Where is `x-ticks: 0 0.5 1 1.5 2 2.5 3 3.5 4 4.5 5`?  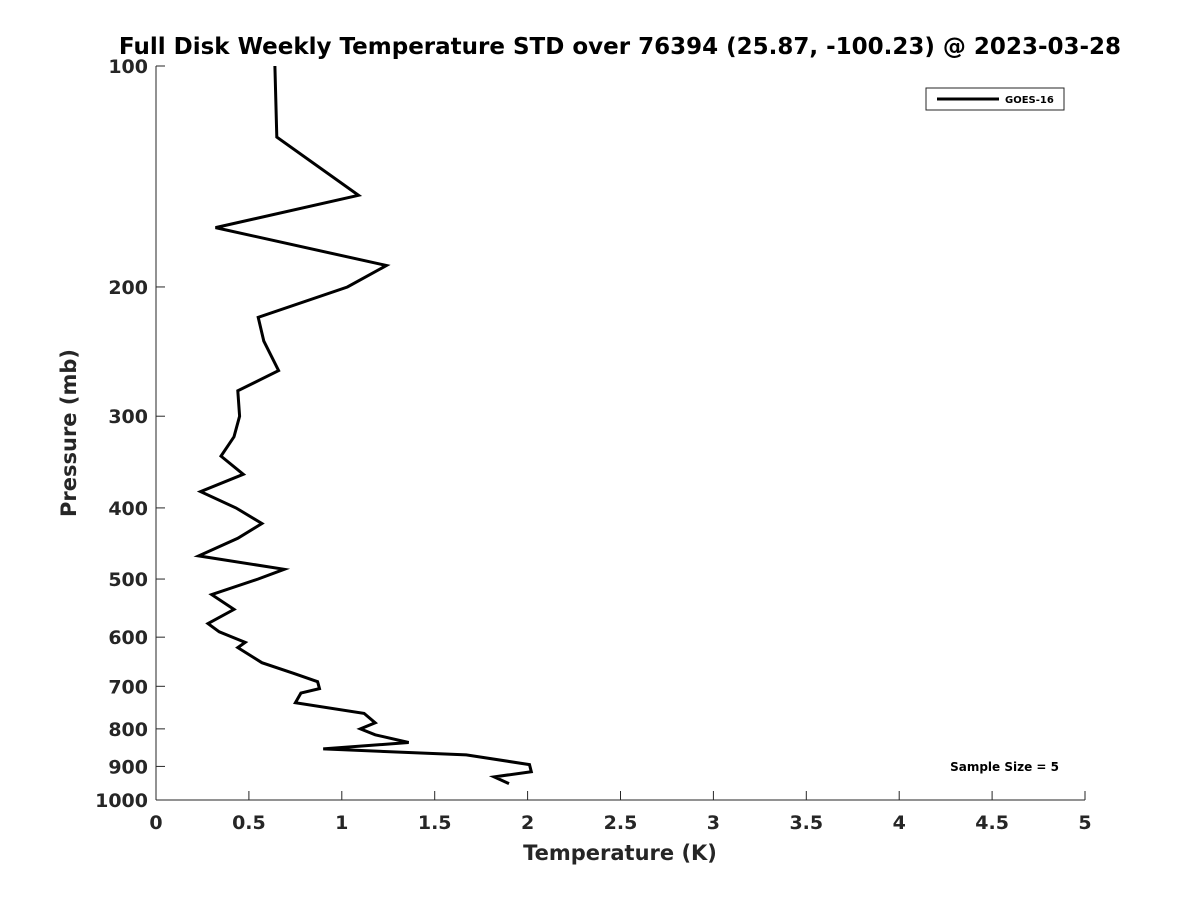
x-ticks: 0 0.5 1 1.5 2 2.5 3 3.5 4 4.5 5 is located at coordinates (620, 812).